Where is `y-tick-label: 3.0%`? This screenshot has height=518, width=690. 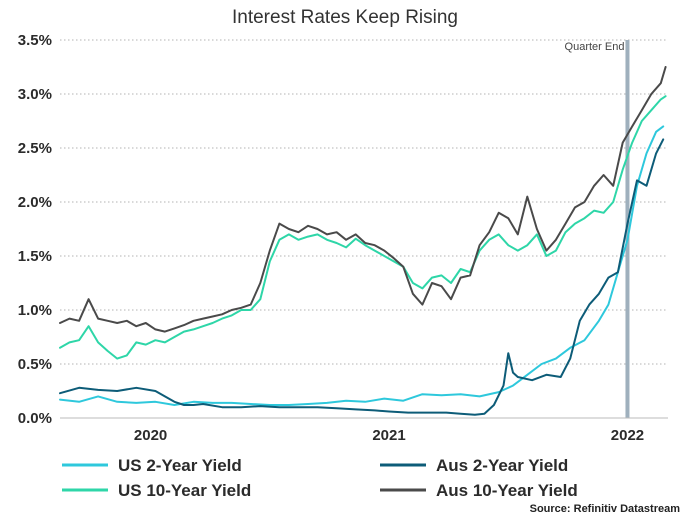
y-tick-label: 3.0% is located at coordinates (35, 94).